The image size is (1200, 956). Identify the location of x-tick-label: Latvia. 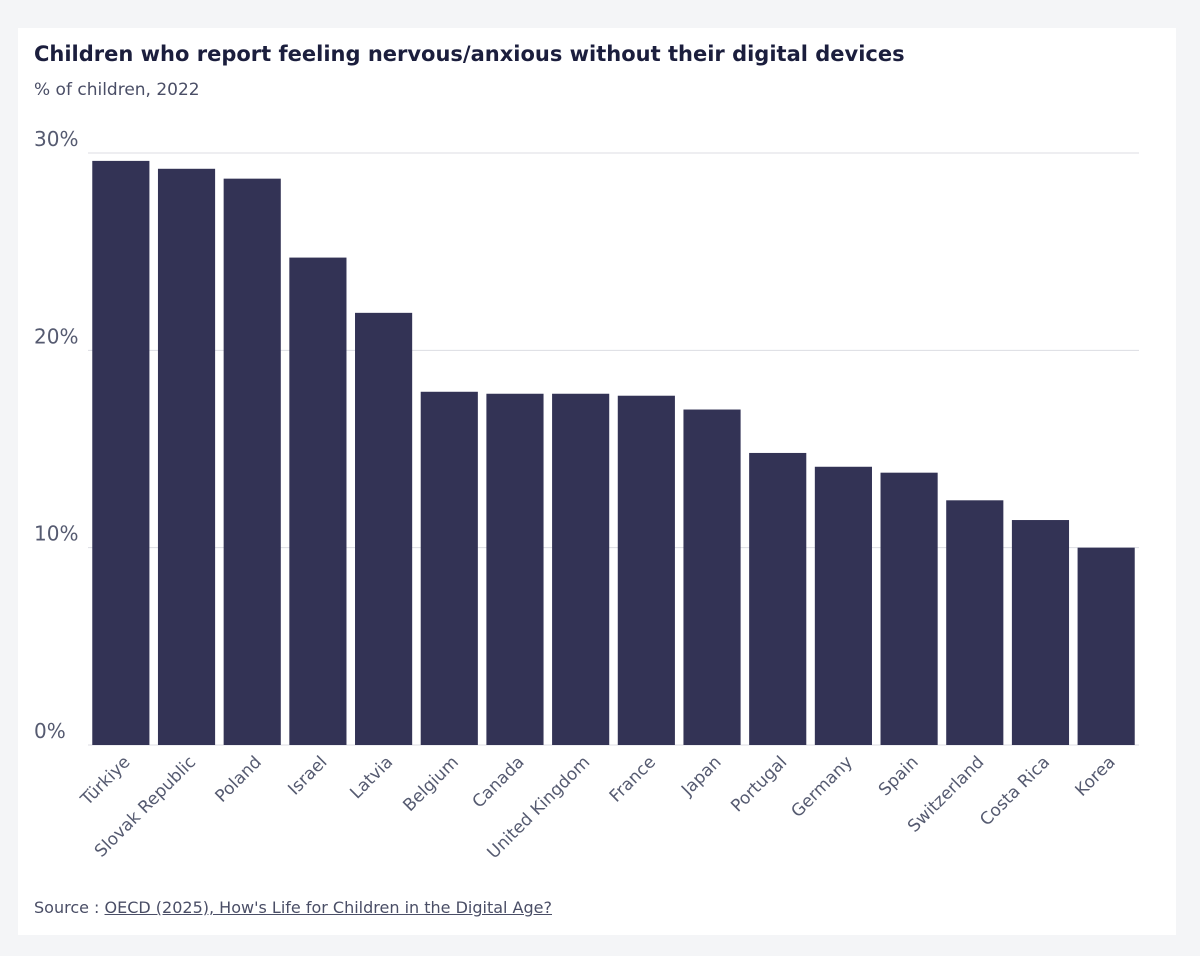
(371, 777).